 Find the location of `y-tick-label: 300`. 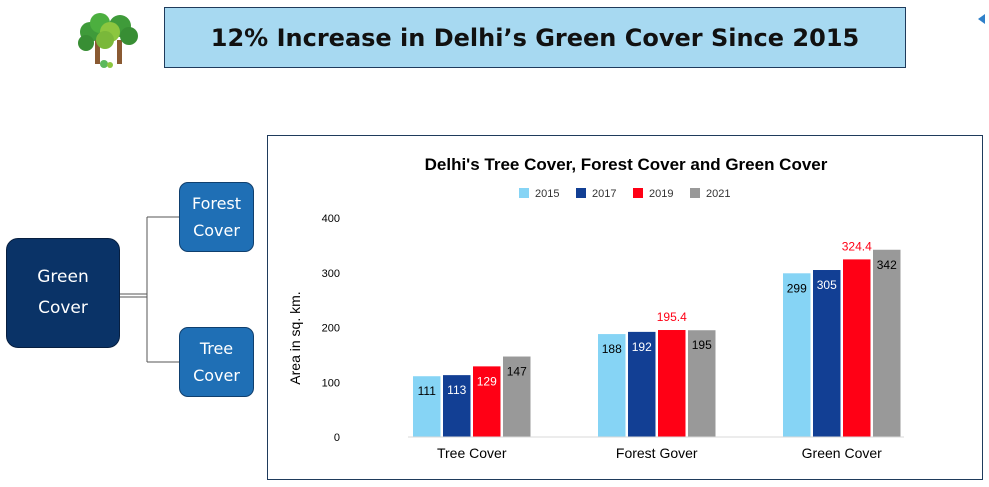

y-tick-label: 300 is located at coordinates (331, 274).